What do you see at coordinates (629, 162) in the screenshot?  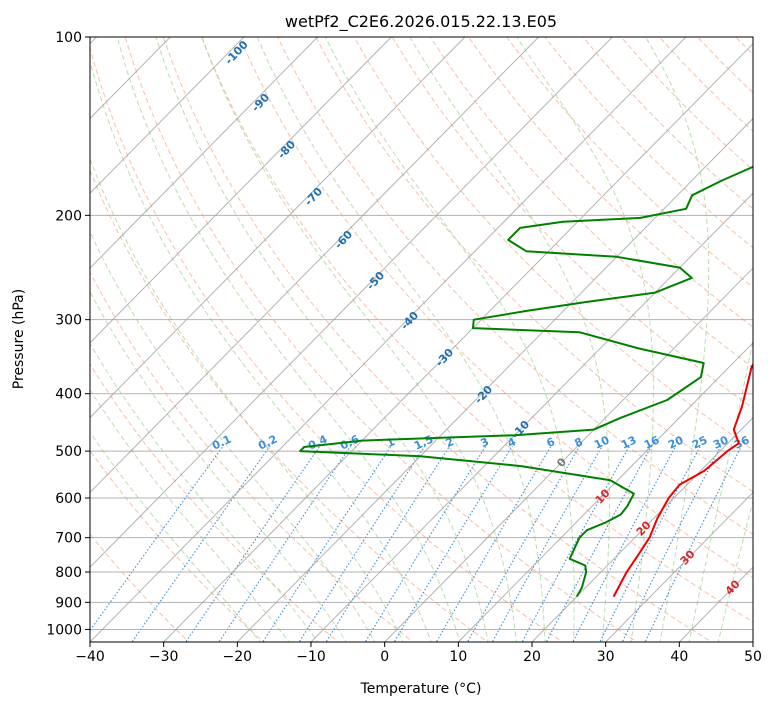 I see `dry-adiabat` at bounding box center [629, 162].